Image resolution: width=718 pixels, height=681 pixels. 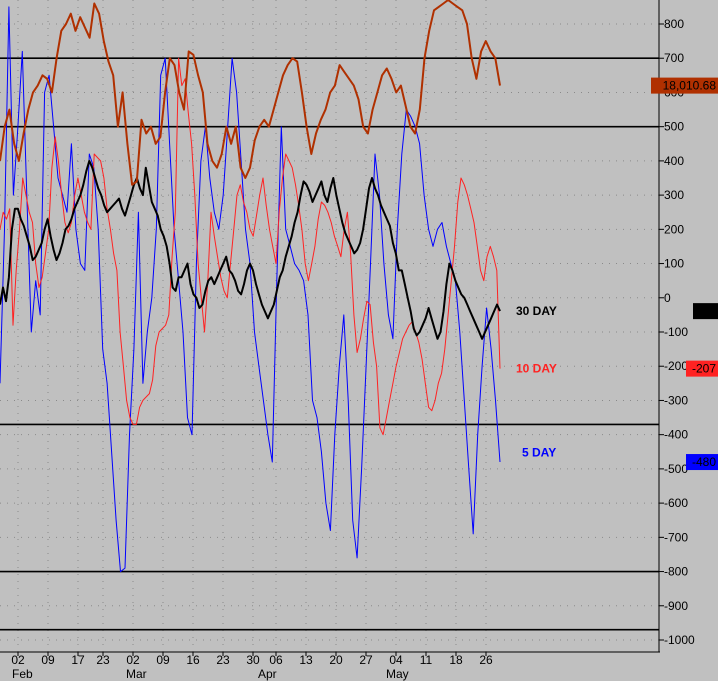 What do you see at coordinates (676, 435) in the screenshot?
I see `y-tick-label: -400` at bounding box center [676, 435].